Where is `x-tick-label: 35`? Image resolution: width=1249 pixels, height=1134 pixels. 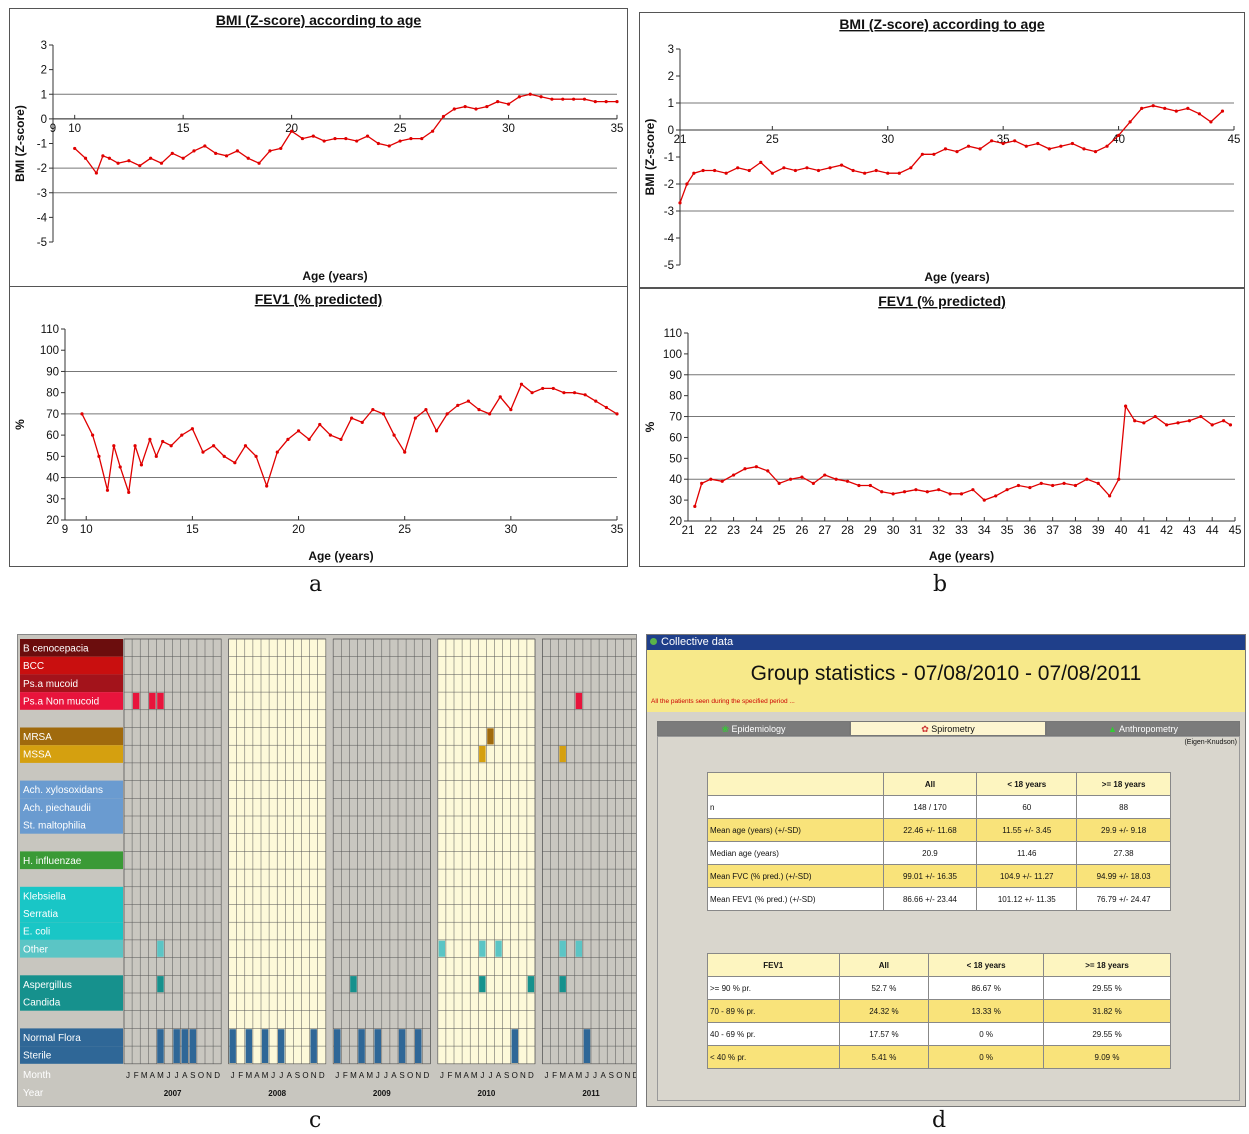 x-tick-label: 35 is located at coordinates (617, 129).